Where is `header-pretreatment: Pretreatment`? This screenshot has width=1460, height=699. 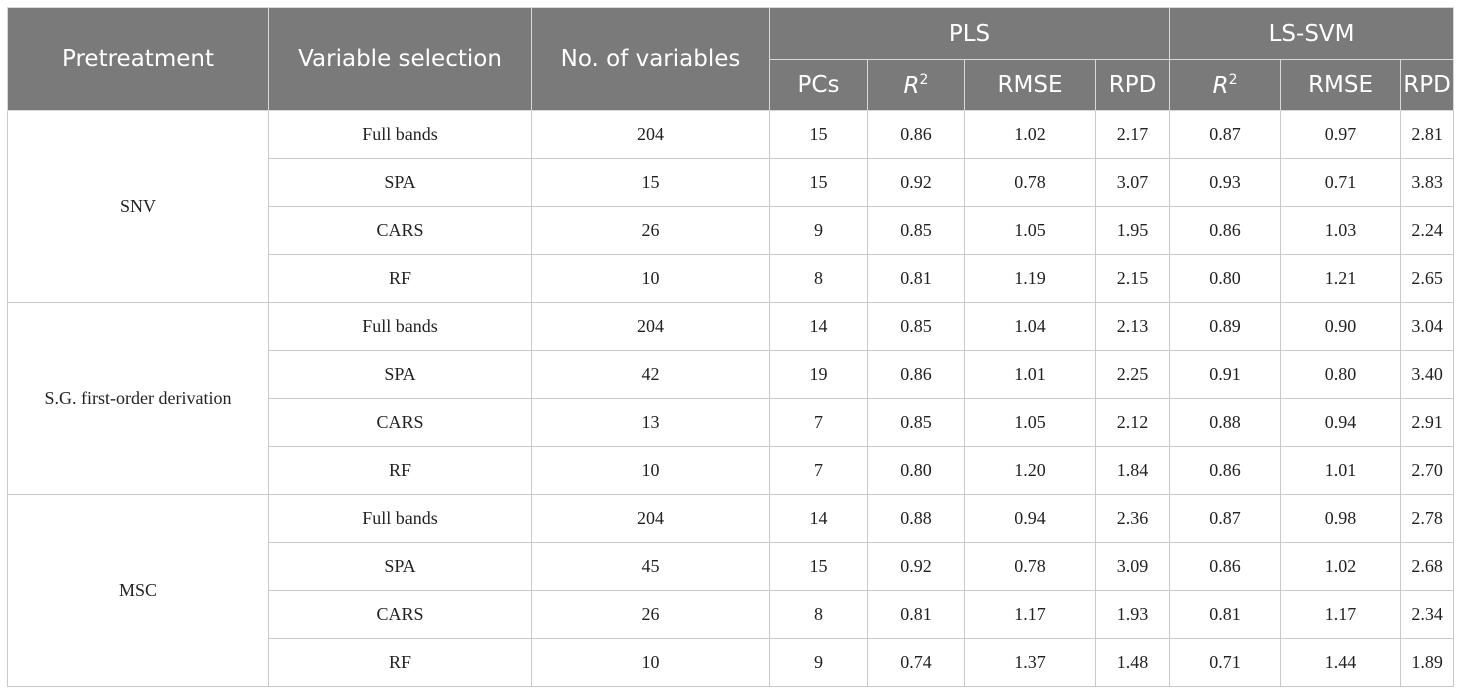 header-pretreatment: Pretreatment is located at coordinates (138, 59).